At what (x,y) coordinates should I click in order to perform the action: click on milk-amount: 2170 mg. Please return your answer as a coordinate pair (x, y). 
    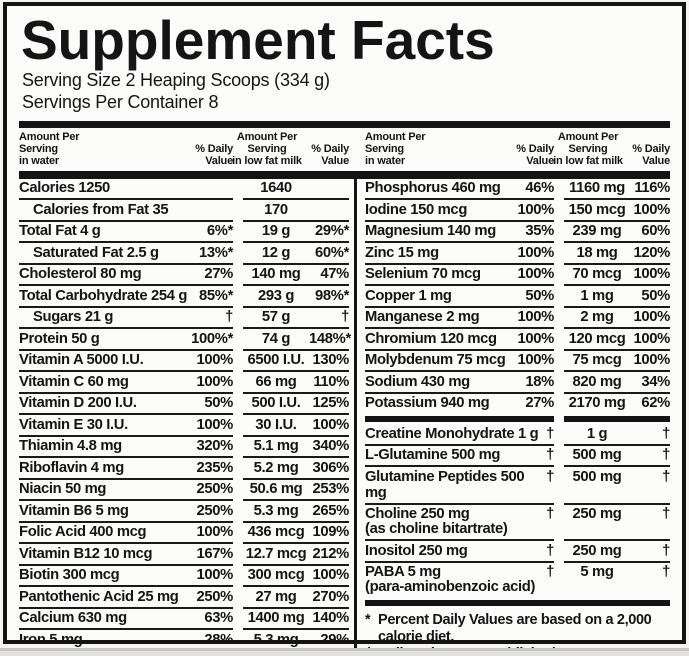
    Looking at the image, I should click on (597, 403).